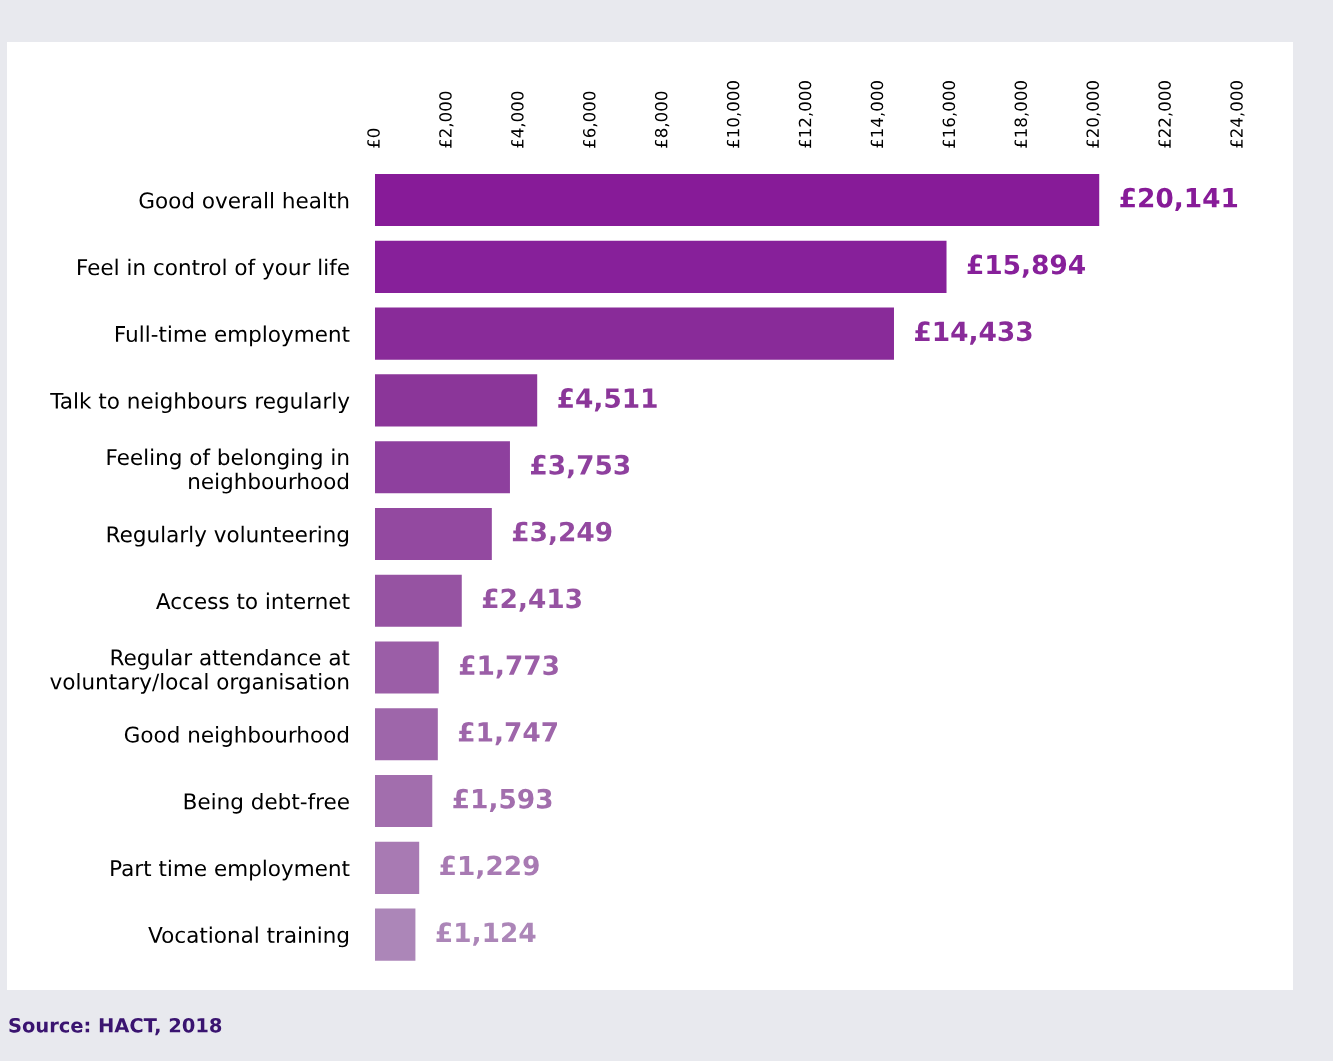 This screenshot has height=1061, width=1333. I want to click on x-tick-label: £22,000, so click(1165, 114).